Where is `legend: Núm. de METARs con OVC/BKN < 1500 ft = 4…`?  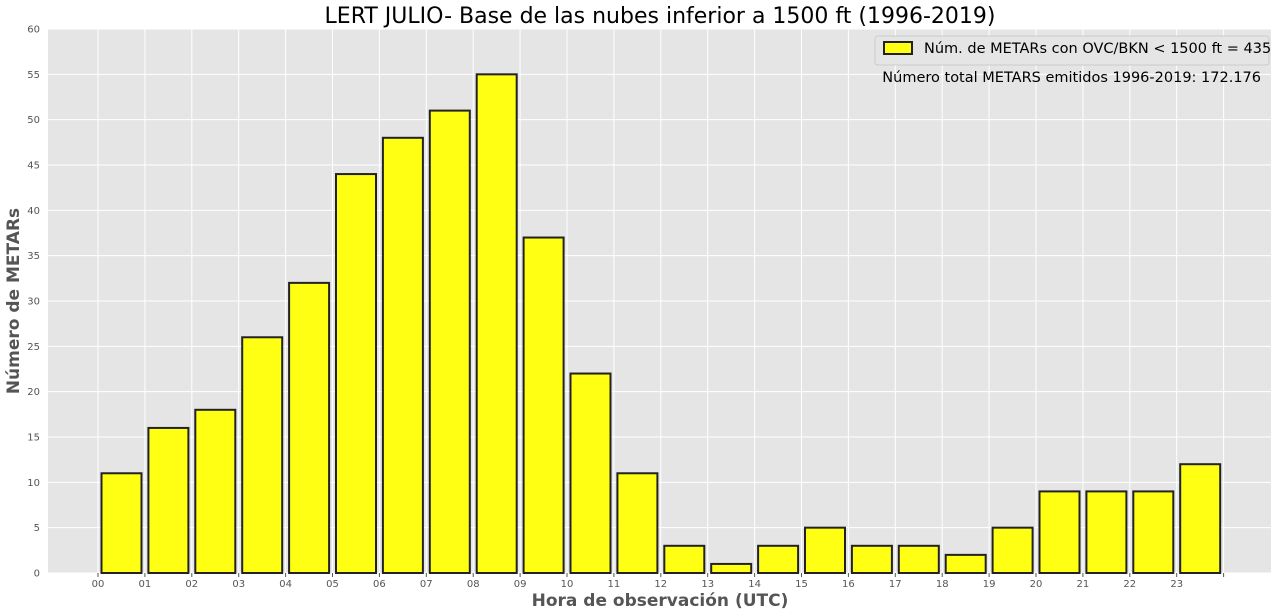
legend: Núm. de METARs con OVC/BKN < 1500 ft = 4… is located at coordinates (1072, 50).